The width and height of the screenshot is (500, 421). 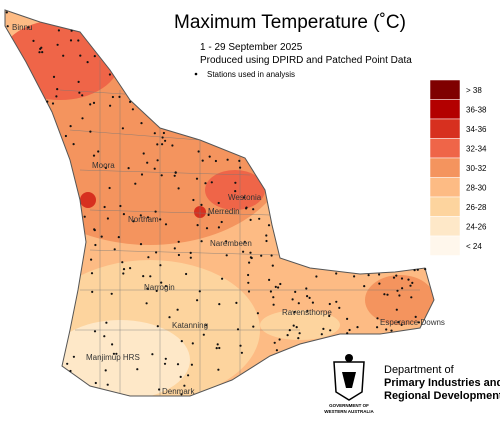 What do you see at coordinates (476, 187) in the screenshot?
I see `legend-label: 28-30` at bounding box center [476, 187].